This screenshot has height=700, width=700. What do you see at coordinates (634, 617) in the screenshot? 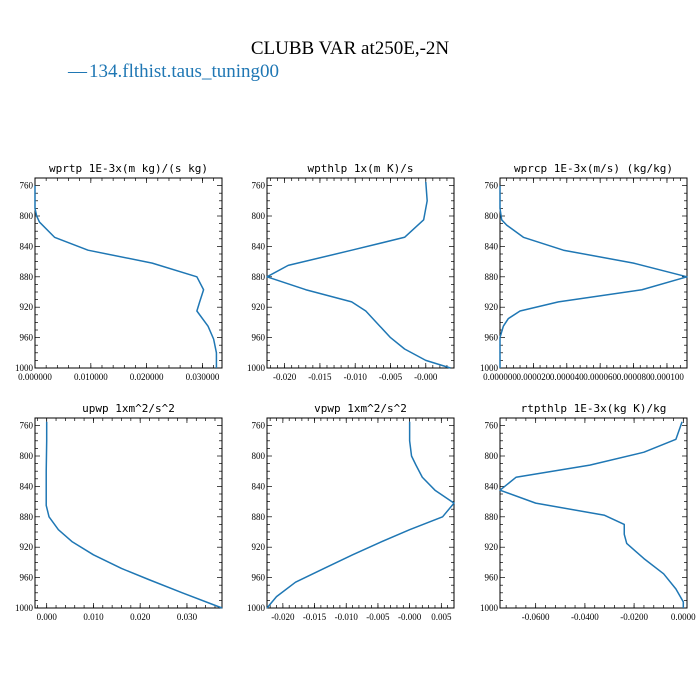
I see `x-tick-label: -0.0200` at bounding box center [634, 617].